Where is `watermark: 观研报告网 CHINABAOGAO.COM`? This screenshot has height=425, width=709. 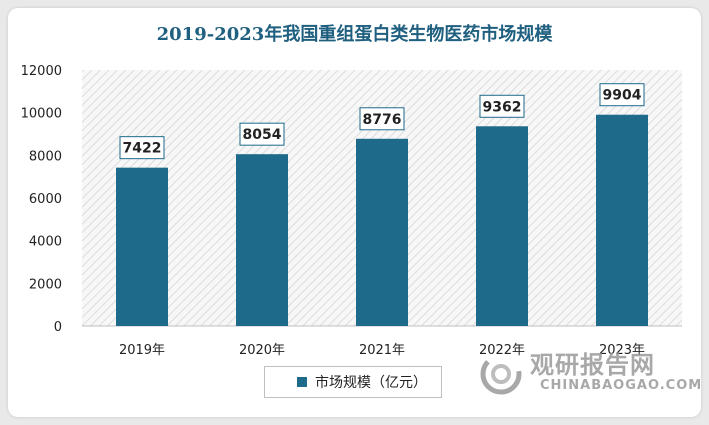 watermark: 观研报告网 CHINABAOGAO.COM is located at coordinates (590, 375).